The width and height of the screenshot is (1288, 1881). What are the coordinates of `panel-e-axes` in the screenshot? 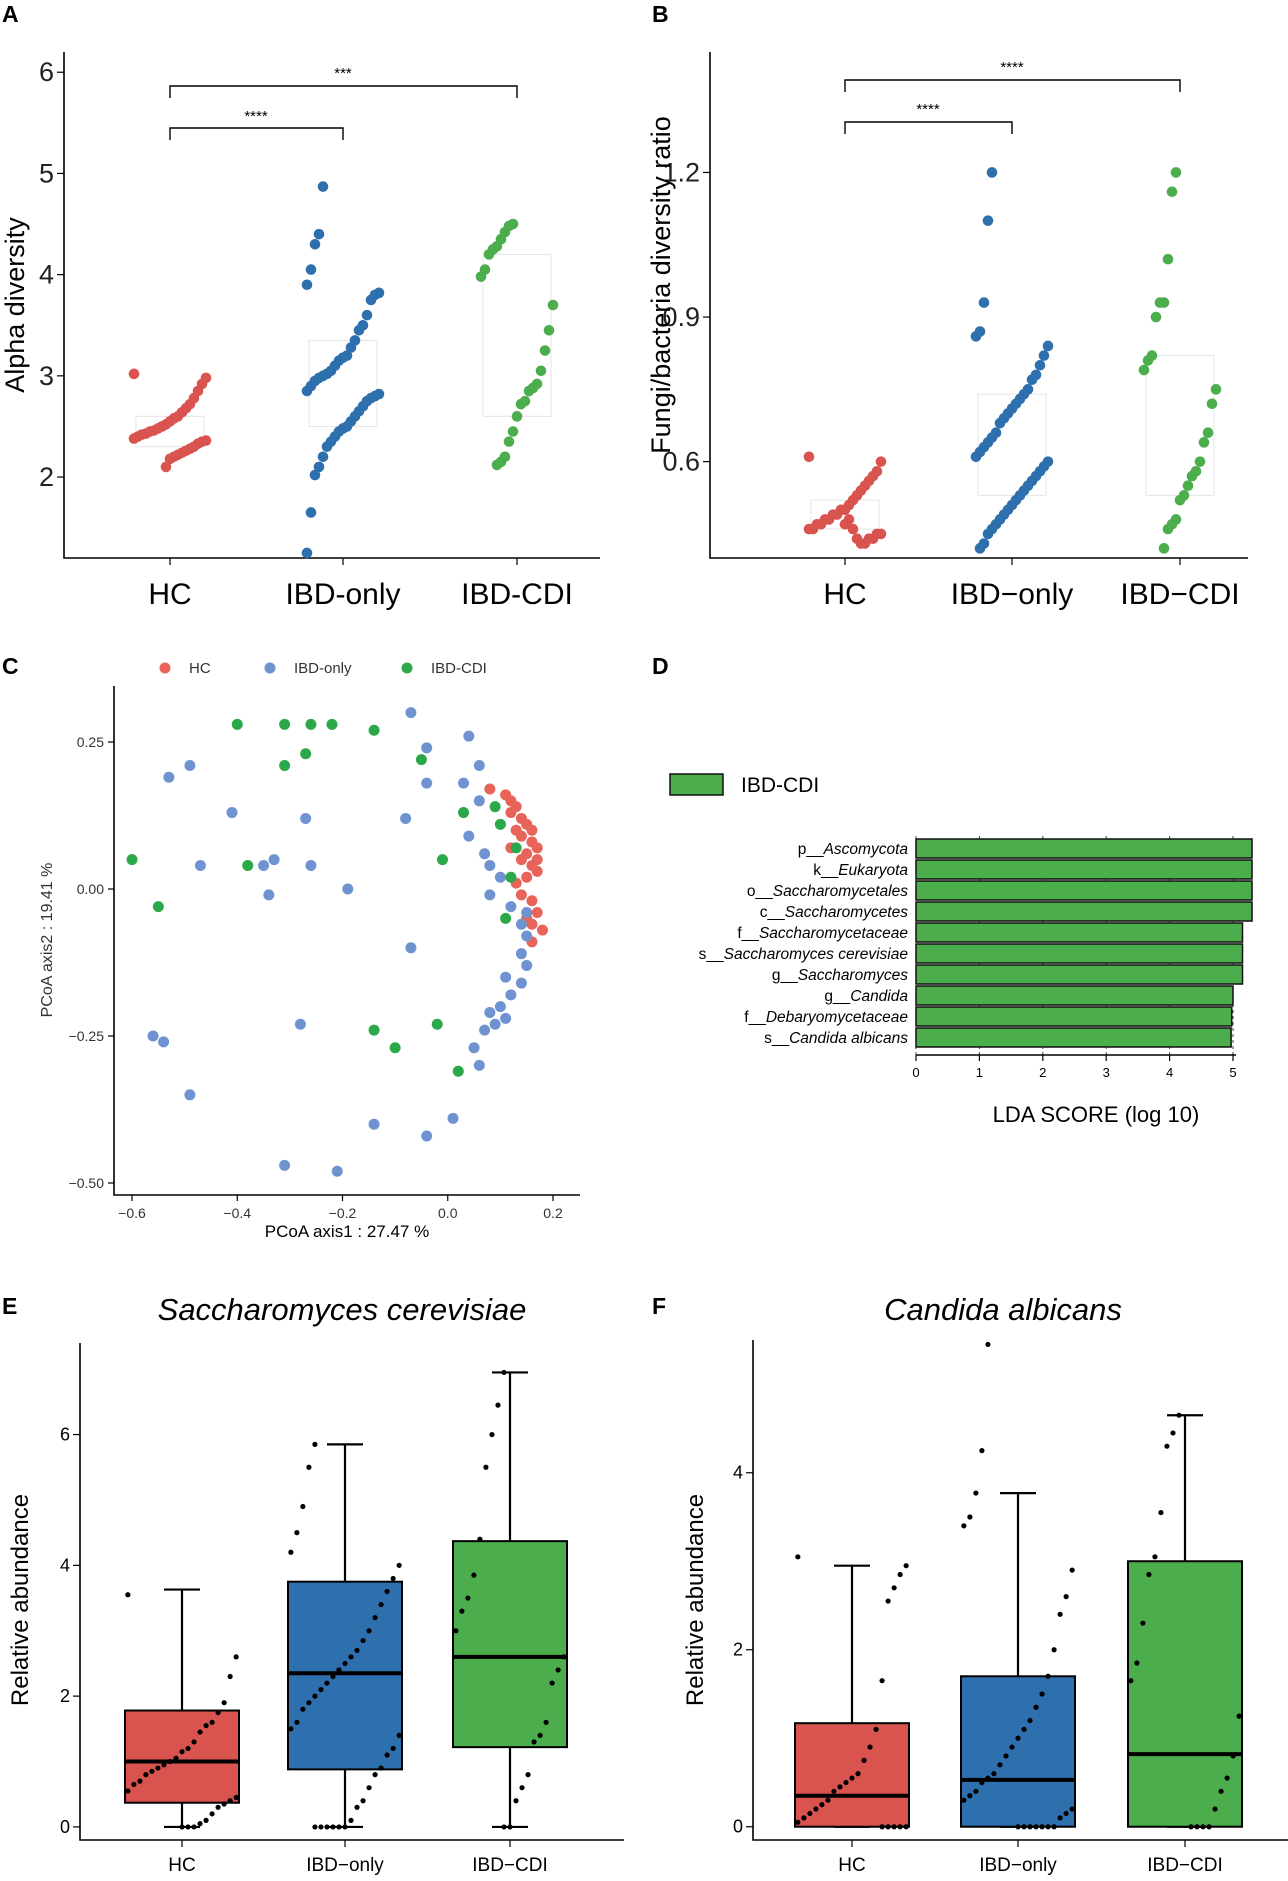 It's located at (351, 1592).